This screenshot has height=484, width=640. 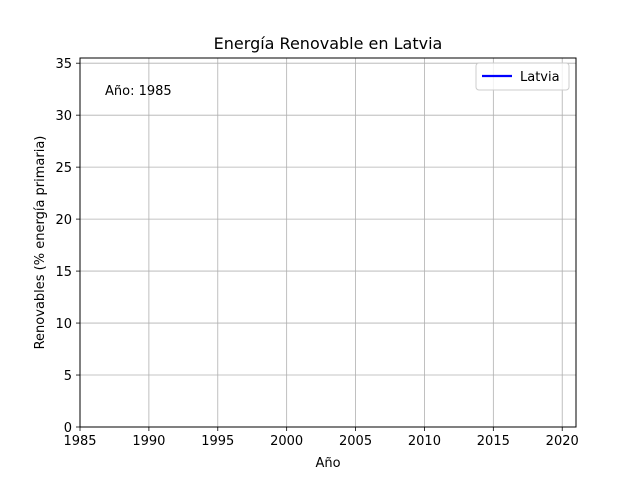 What do you see at coordinates (328, 43) in the screenshot?
I see `chart-title: Energía Renovable en Latvia` at bounding box center [328, 43].